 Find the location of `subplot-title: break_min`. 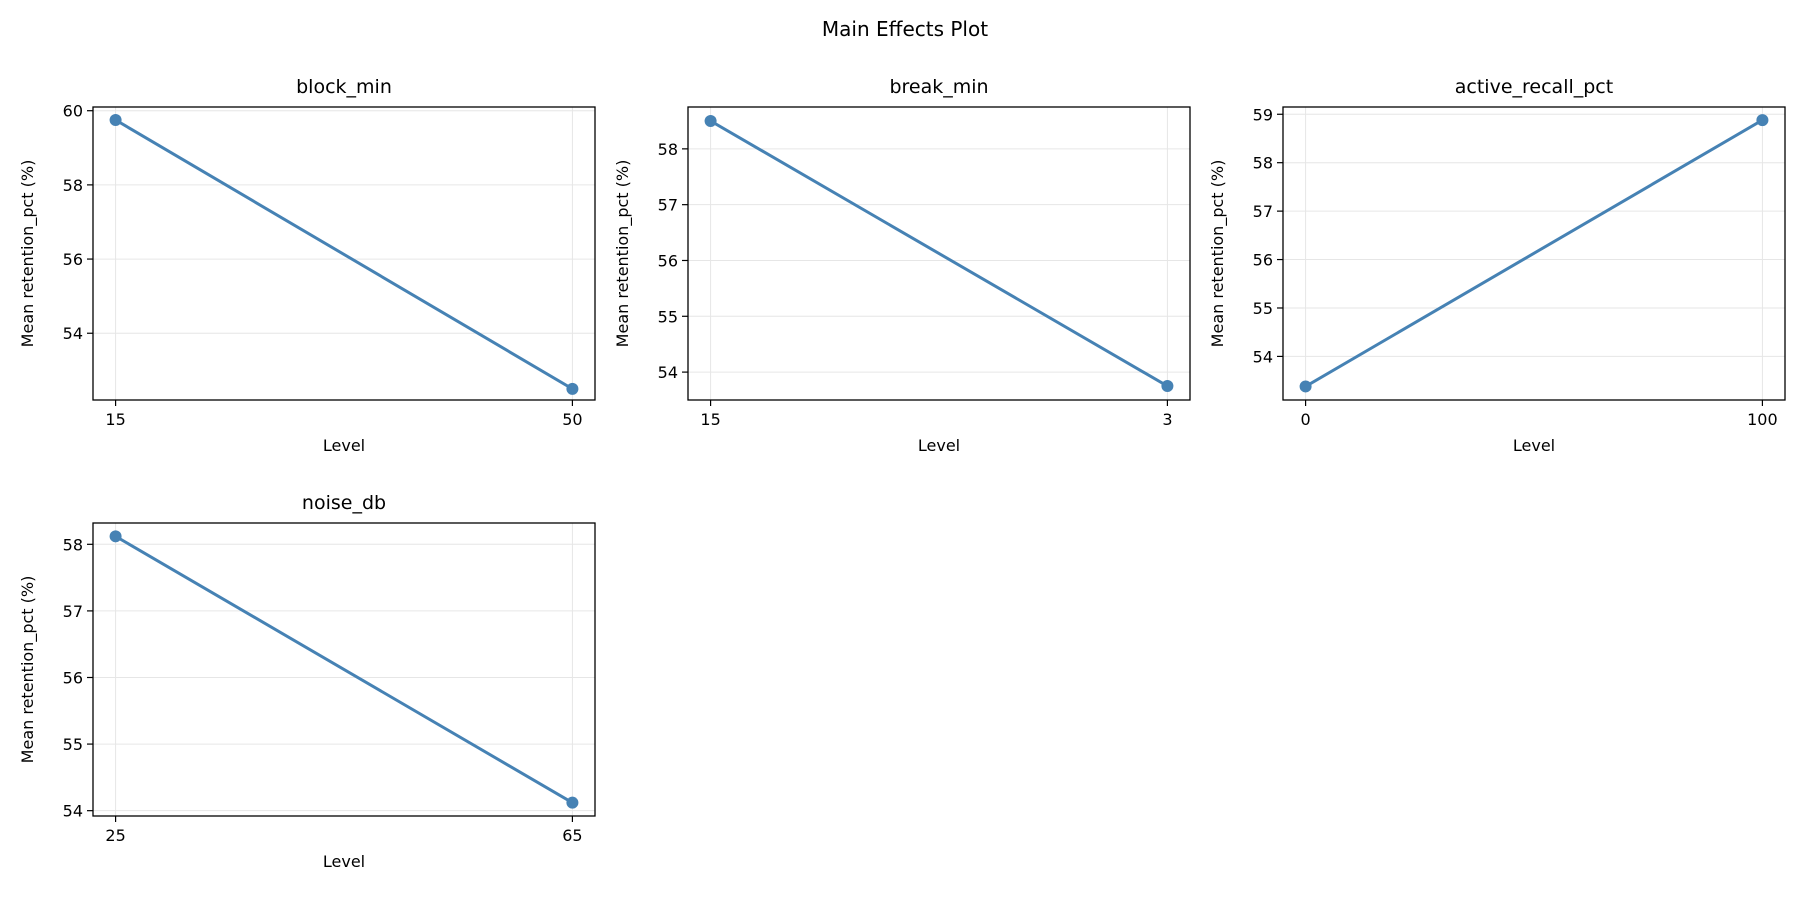

subplot-title: break_min is located at coordinates (938, 87).